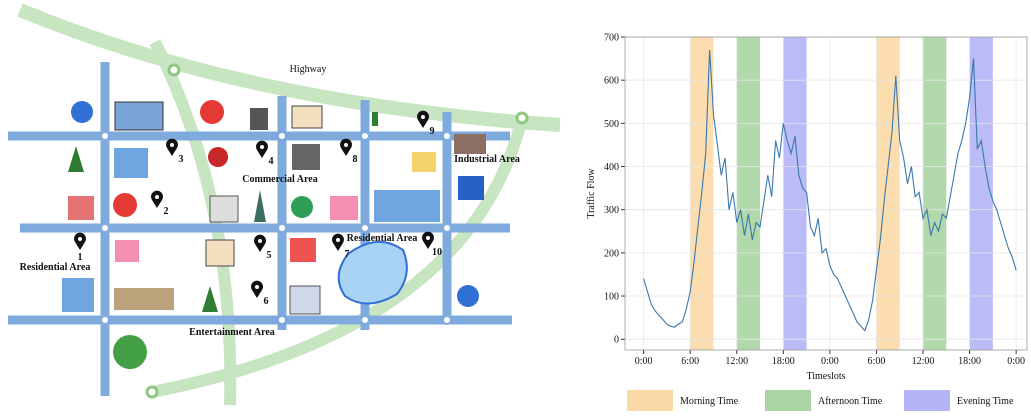  Describe the element at coordinates (611, 124) in the screenshot. I see `y-tick-label: 500` at that location.